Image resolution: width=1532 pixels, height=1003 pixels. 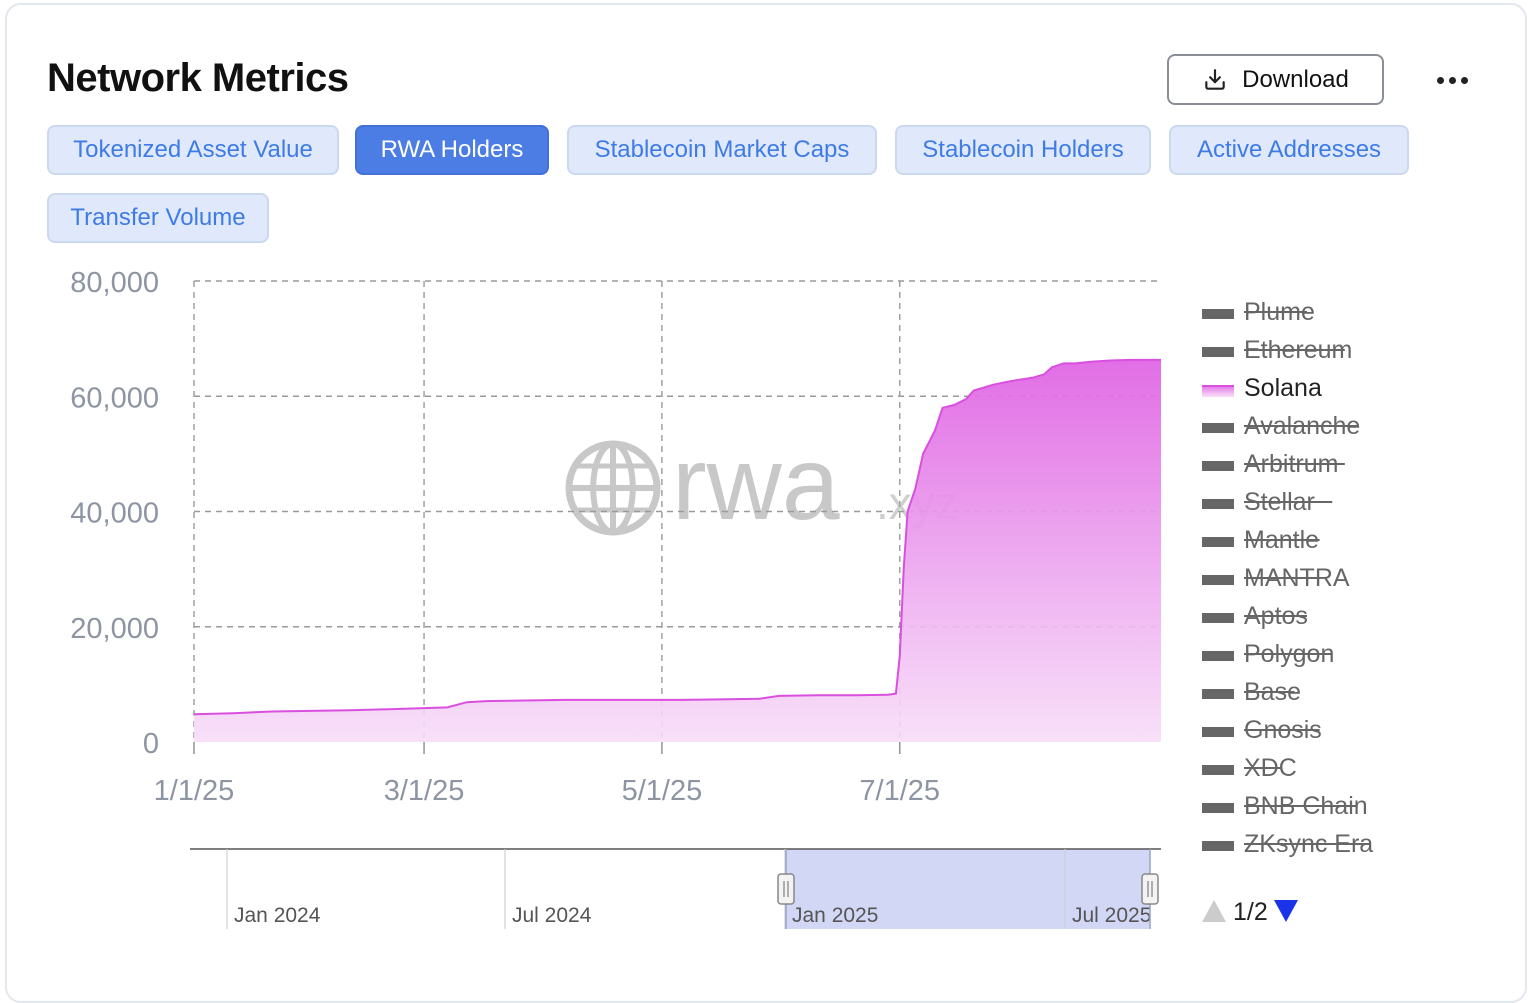 What do you see at coordinates (1262, 730) in the screenshot?
I see `legend-item-gnosis: Gnosis` at bounding box center [1262, 730].